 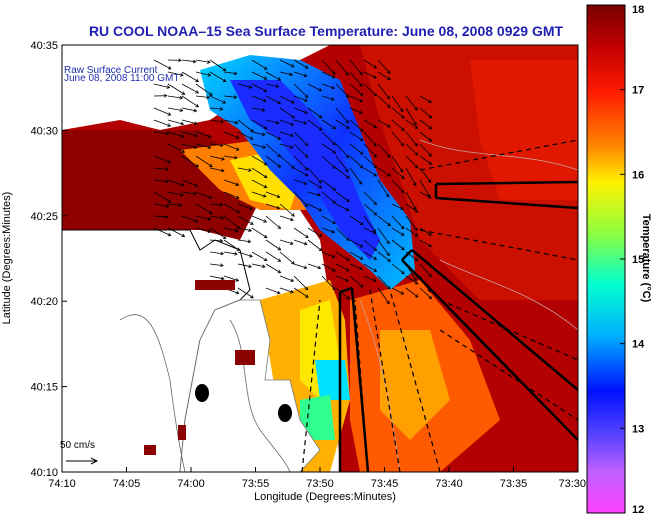 What do you see at coordinates (48, 259) in the screenshot?
I see `y-axis-ticks: 40:35 40:30 40:25 40:20 40:15 40:10` at bounding box center [48, 259].